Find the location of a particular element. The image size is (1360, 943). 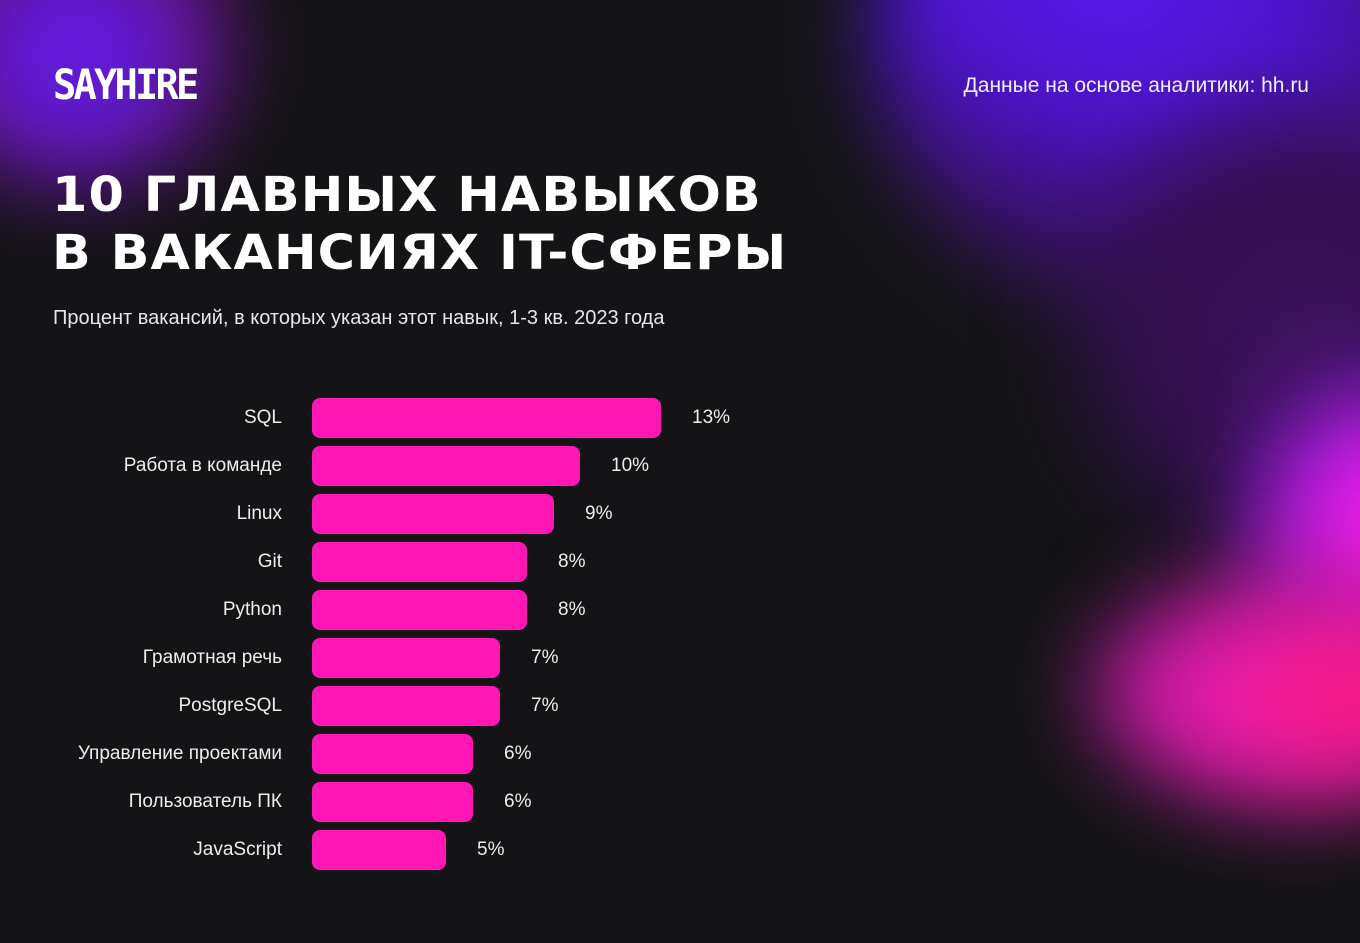

bar-row: Пользователь ПК 6% is located at coordinates (430, 802).